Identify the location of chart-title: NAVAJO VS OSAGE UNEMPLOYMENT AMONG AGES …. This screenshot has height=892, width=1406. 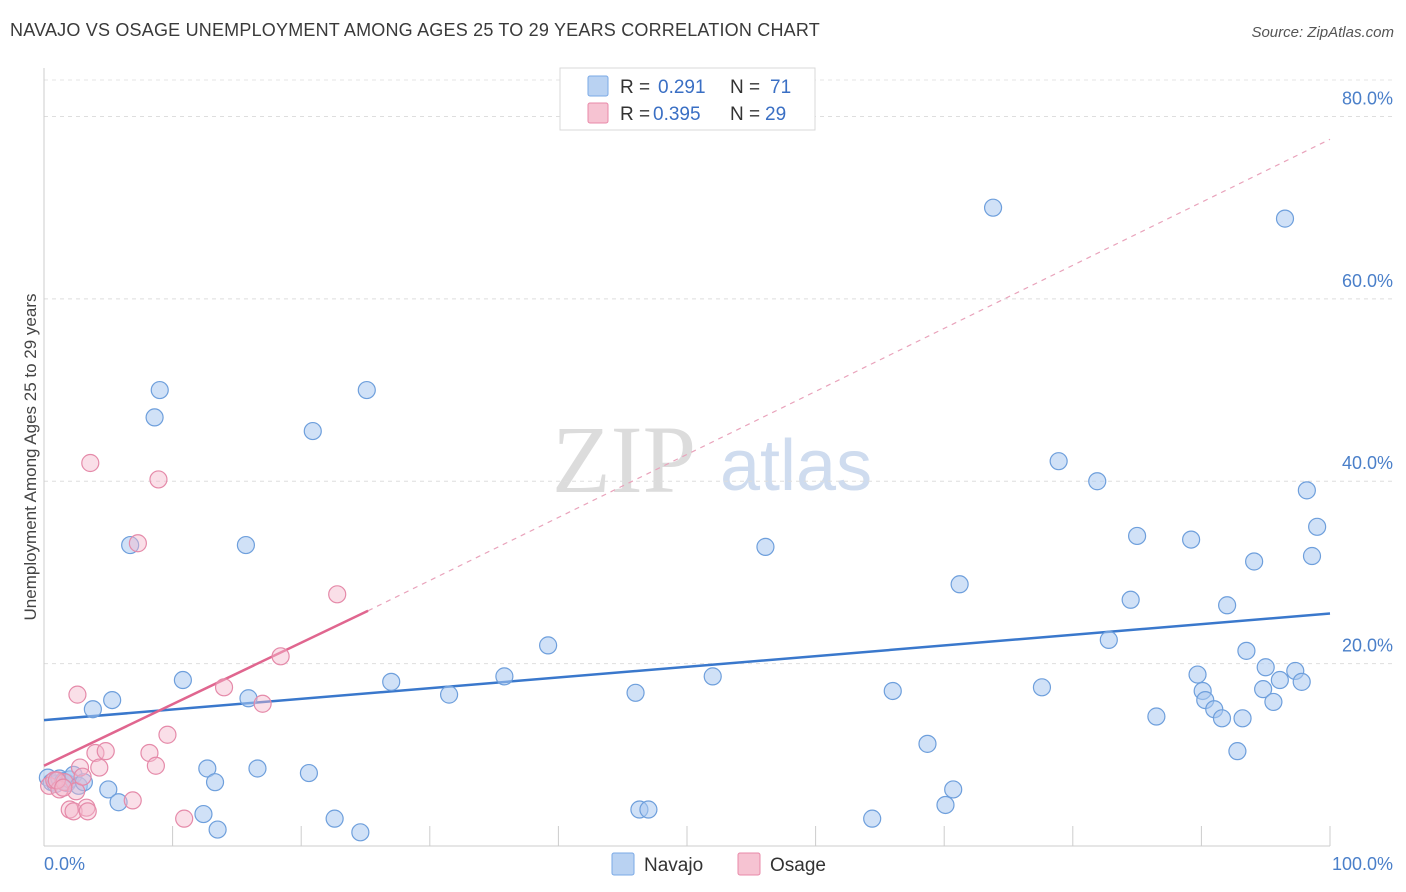
(415, 30).